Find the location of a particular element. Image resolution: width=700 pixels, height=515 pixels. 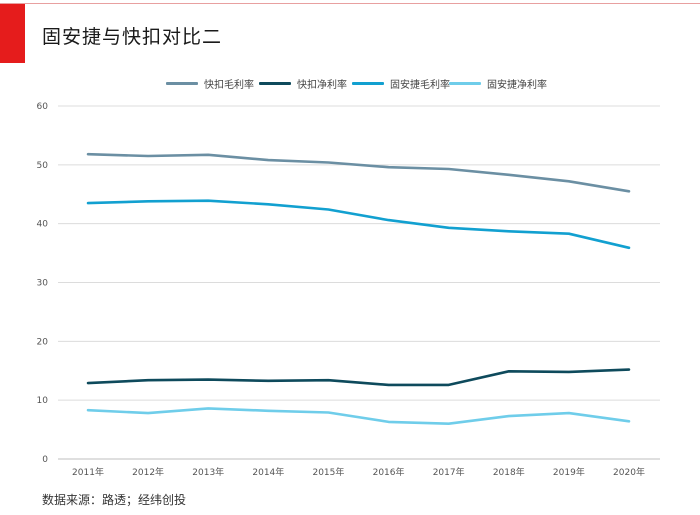

y-tick-label: 30 is located at coordinates (43, 284).